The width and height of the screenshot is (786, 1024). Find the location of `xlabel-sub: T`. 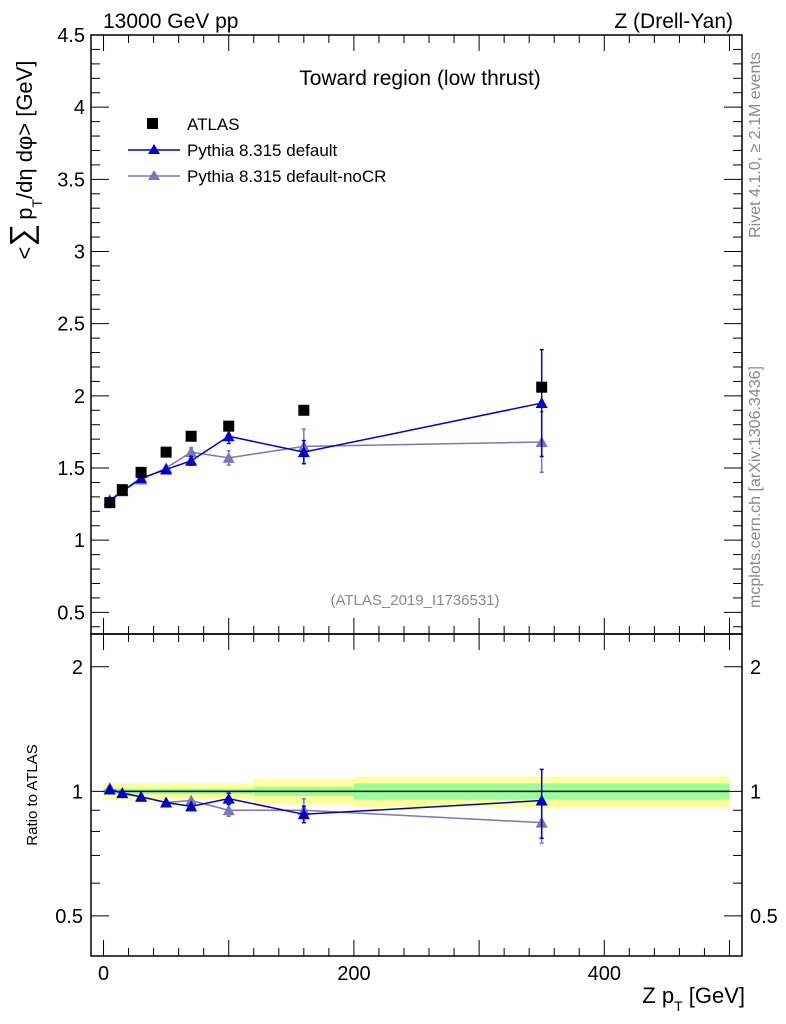

xlabel-sub: T is located at coordinates (678, 1006).